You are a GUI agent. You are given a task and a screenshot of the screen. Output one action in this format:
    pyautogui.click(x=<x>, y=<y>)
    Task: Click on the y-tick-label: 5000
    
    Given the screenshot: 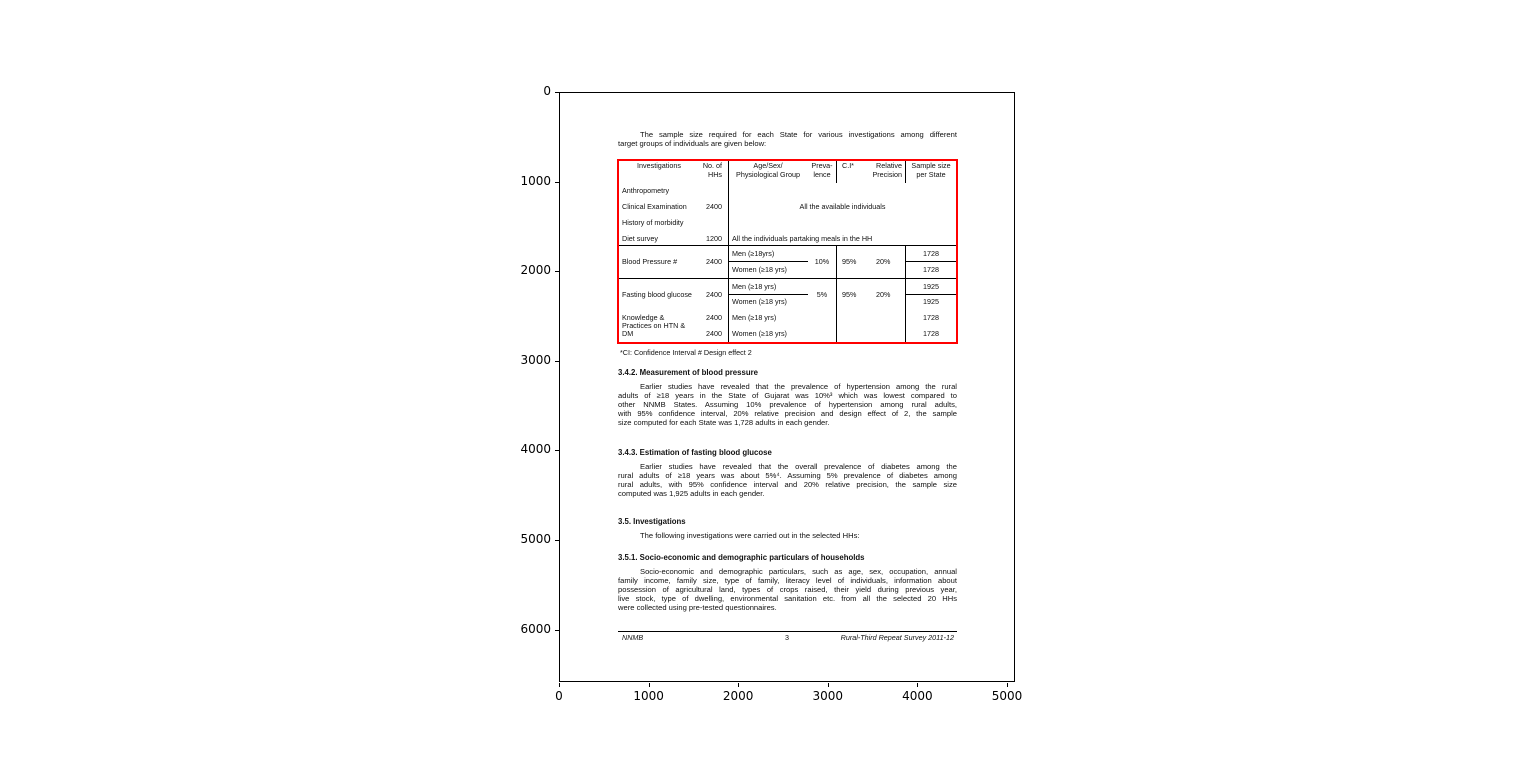 What is the action you would take?
    pyautogui.click(x=535, y=539)
    